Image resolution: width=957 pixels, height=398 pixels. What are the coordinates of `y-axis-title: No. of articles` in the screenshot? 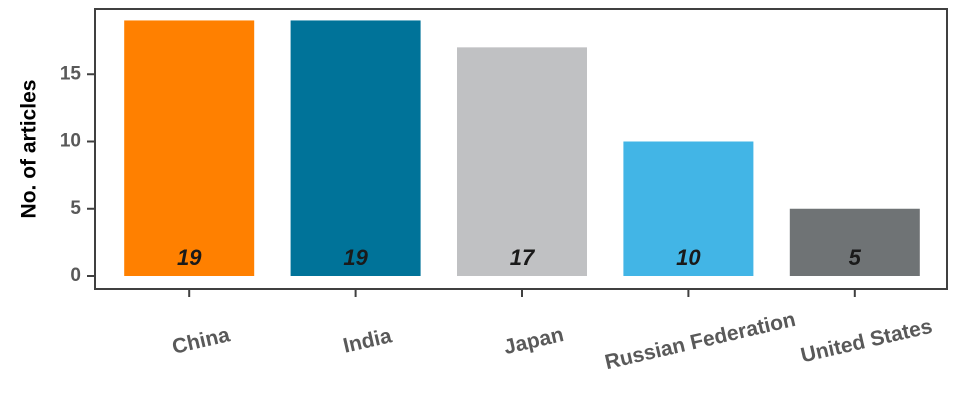 It's located at (29, 149).